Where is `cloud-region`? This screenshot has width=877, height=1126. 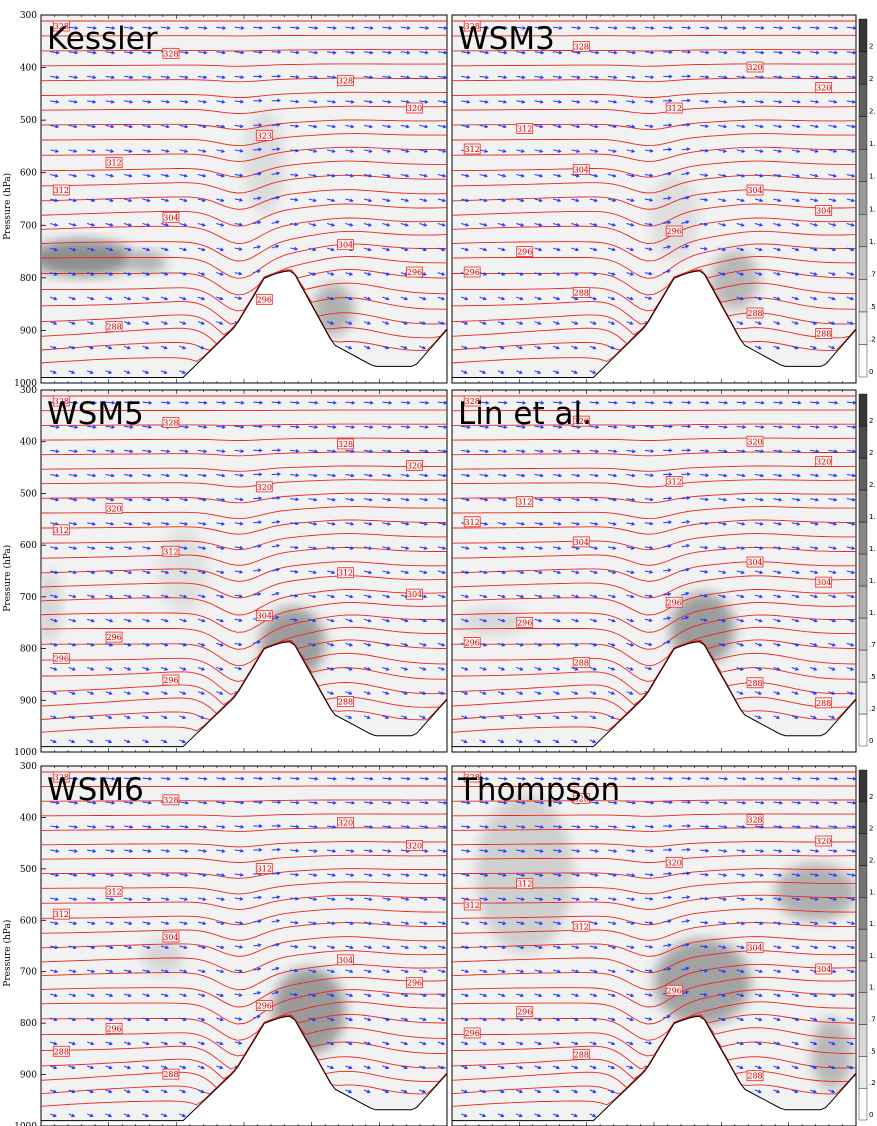 cloud-region is located at coordinates (815, 892).